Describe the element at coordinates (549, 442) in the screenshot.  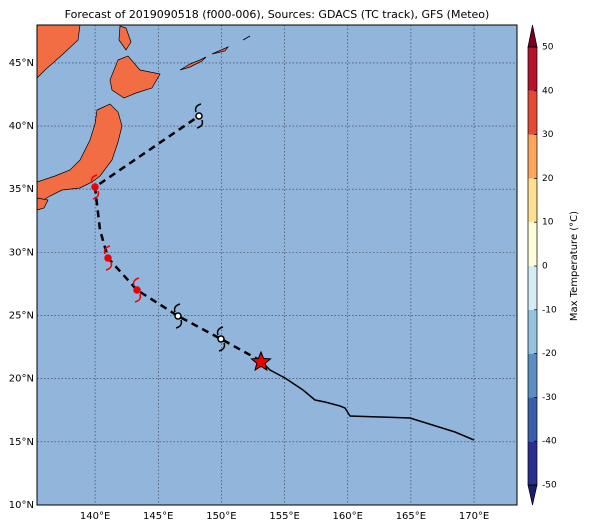
I see `colorbar-tick-label: -40` at that location.